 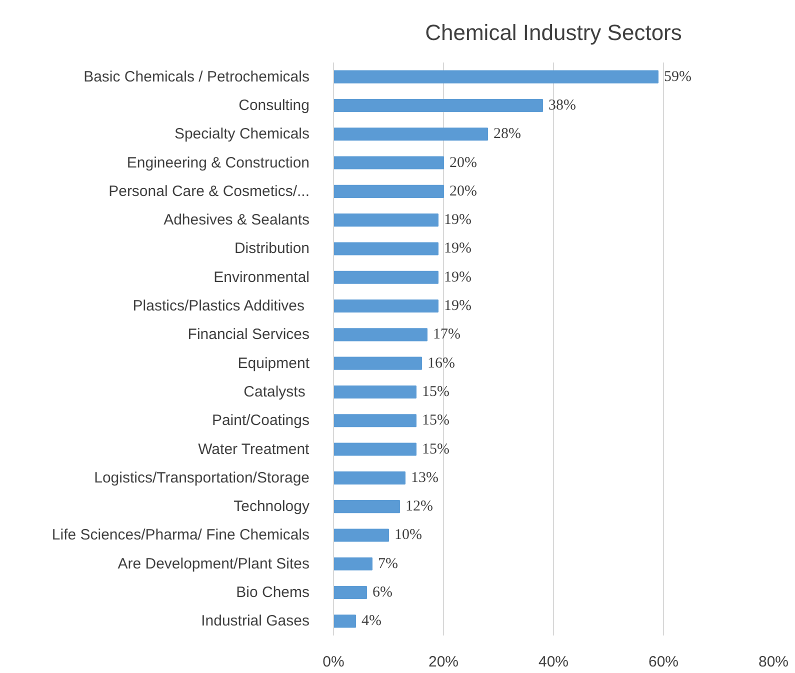 What do you see at coordinates (262, 277) in the screenshot?
I see `y-tick-label: Environmental` at bounding box center [262, 277].